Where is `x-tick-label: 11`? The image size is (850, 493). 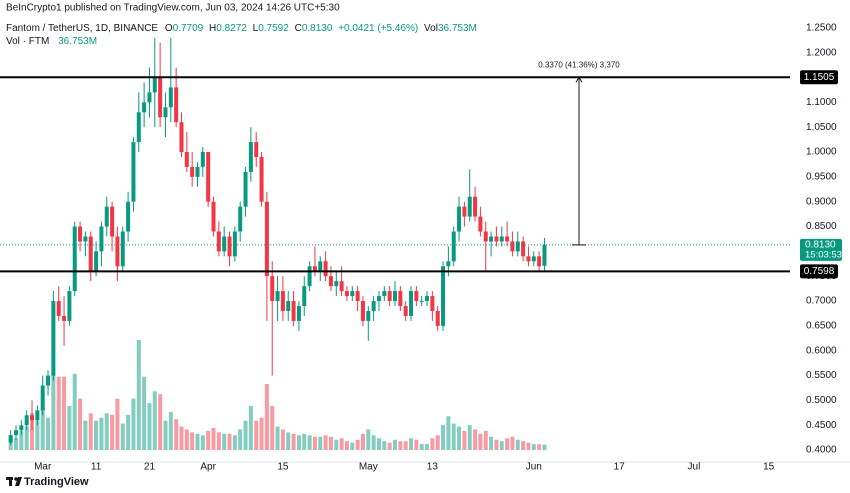 x-tick-label: 11 is located at coordinates (96, 466).